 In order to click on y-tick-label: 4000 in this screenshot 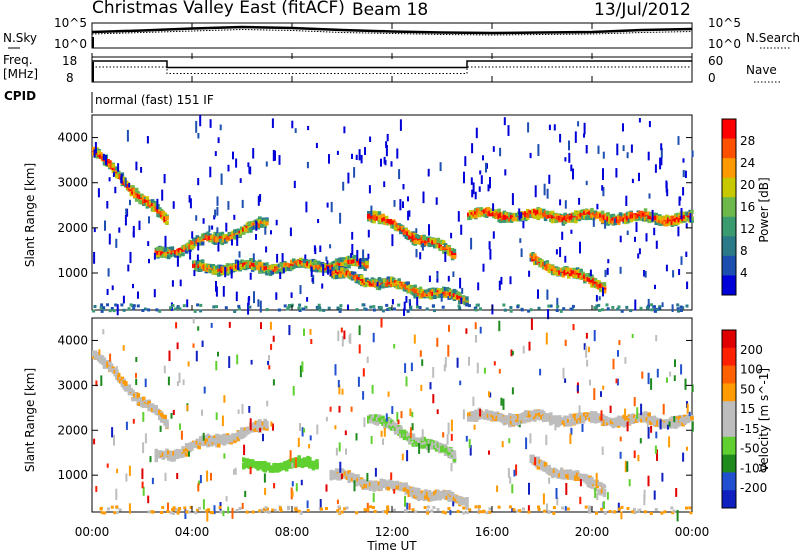, I will do `click(72, 138)`.